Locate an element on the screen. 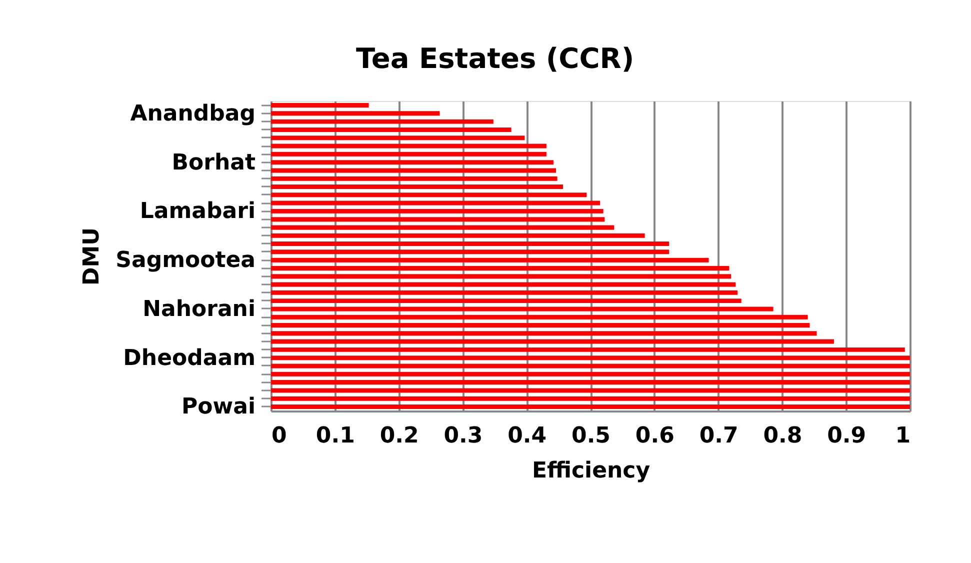 Image resolution: width=971 pixels, height=563 pixels. x-tick-label: 0.1 is located at coordinates (335, 436).